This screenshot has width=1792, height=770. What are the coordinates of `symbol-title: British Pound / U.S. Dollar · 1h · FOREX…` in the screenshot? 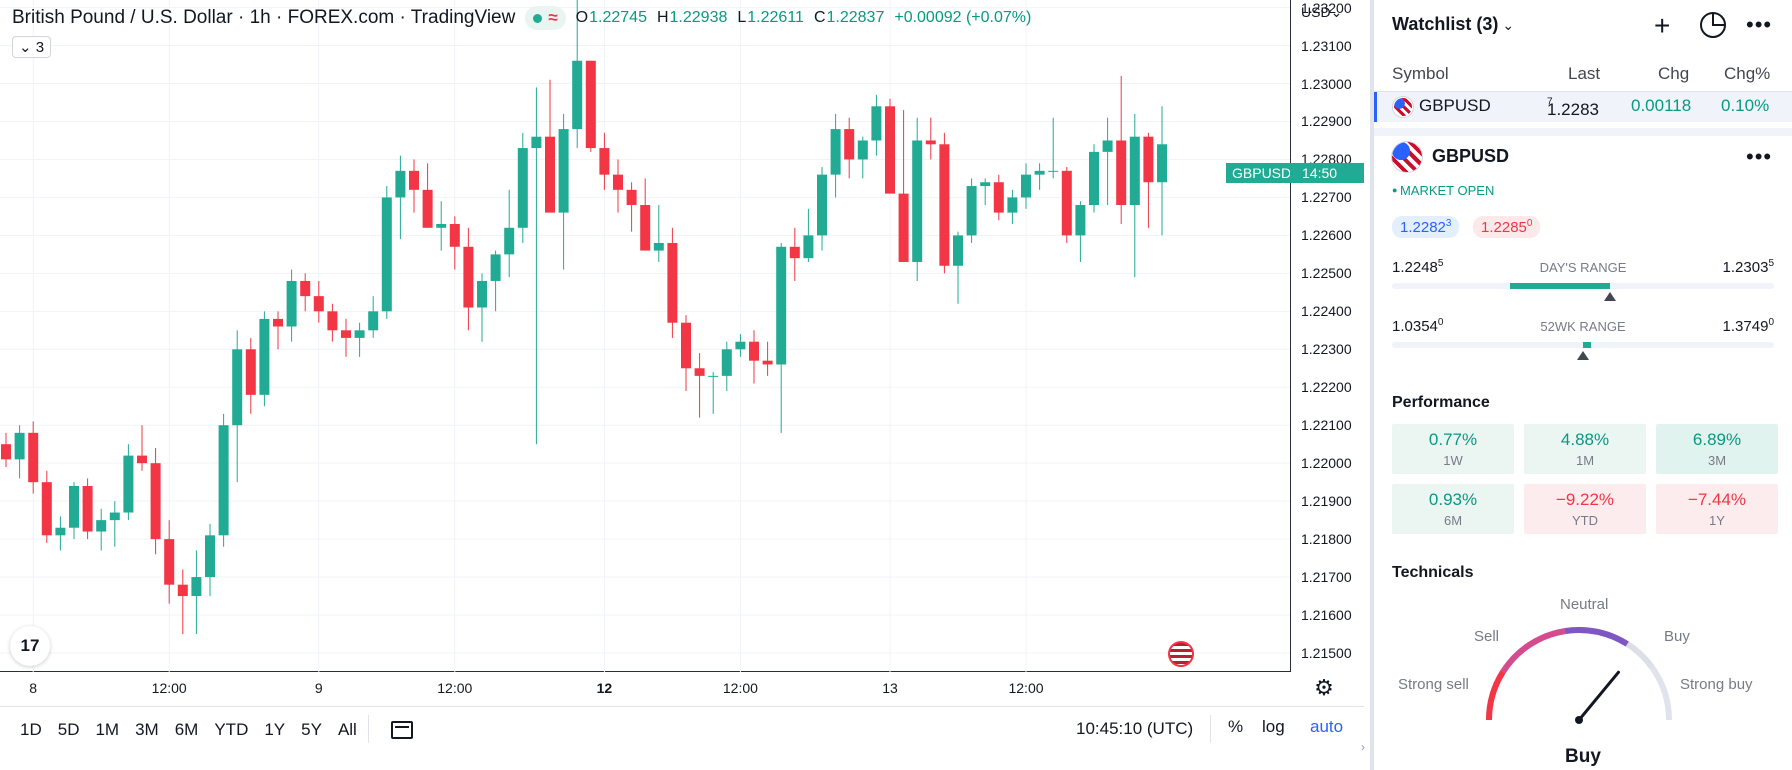 It's located at (264, 17).